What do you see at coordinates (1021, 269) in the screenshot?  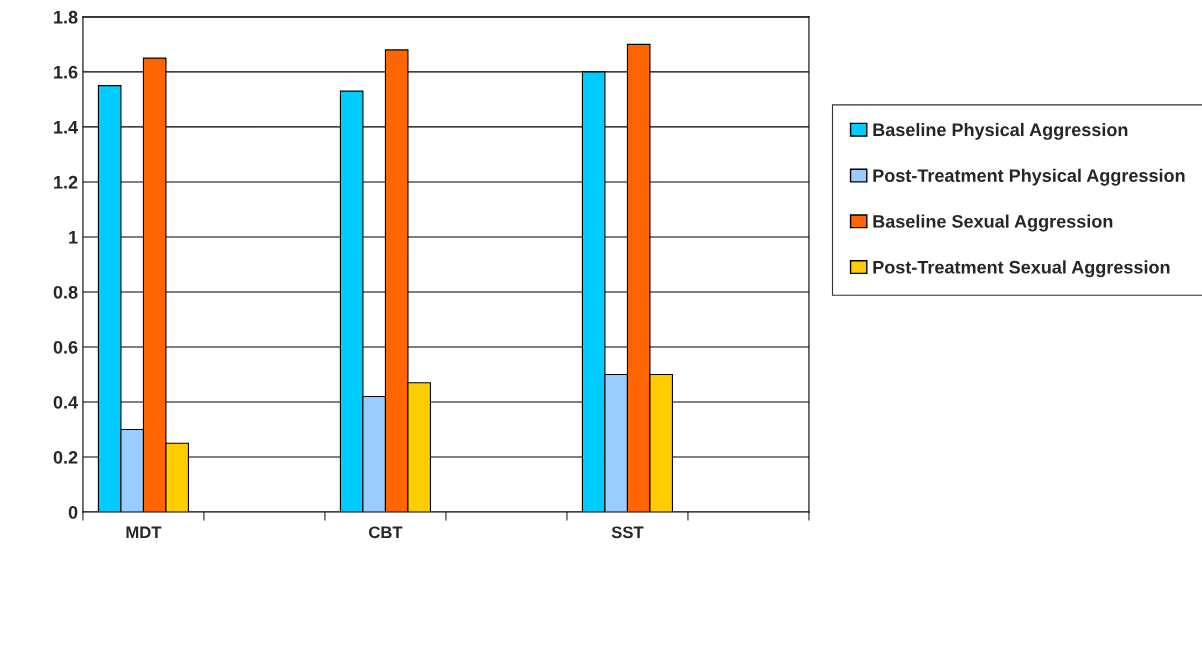 I see `legend-label: Post-Treatment Sexual Aggression` at bounding box center [1021, 269].